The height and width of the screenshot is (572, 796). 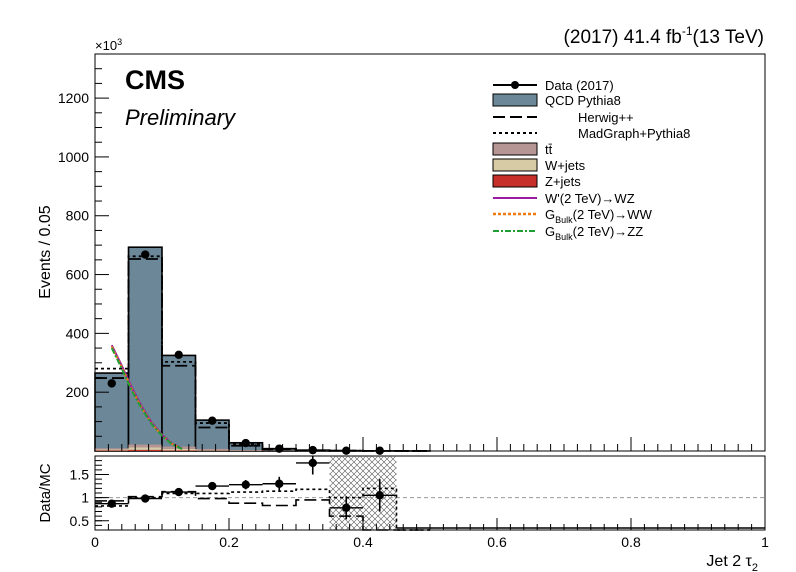 What do you see at coordinates (549, 149) in the screenshot?
I see `legend-ttbar-label: tt̄` at bounding box center [549, 149].